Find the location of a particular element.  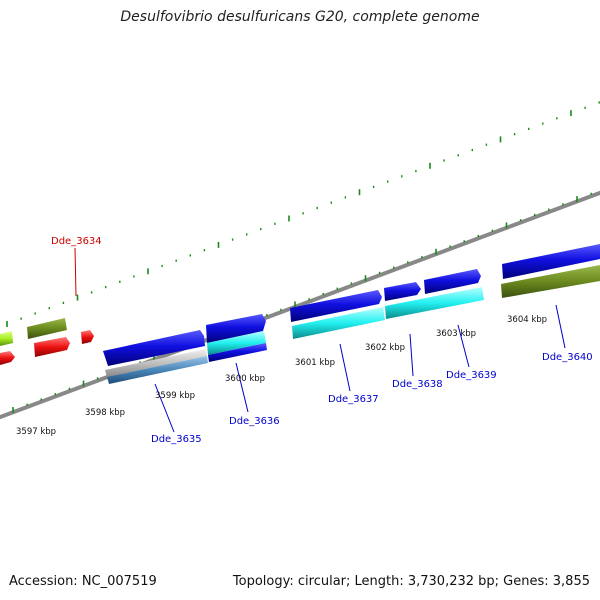

gene-label-dde-3635: Dde_3635 is located at coordinates (176, 439).